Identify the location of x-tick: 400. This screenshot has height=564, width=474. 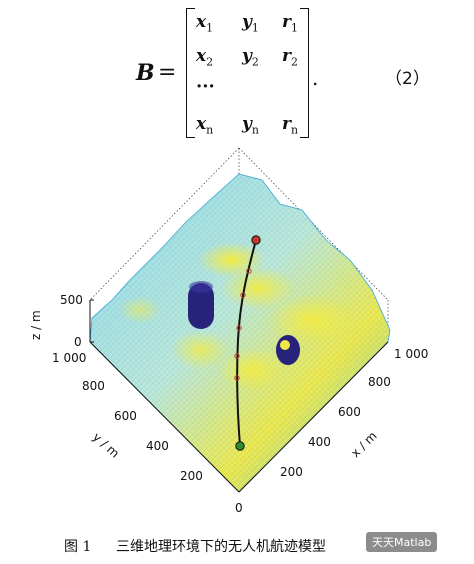
(319, 442).